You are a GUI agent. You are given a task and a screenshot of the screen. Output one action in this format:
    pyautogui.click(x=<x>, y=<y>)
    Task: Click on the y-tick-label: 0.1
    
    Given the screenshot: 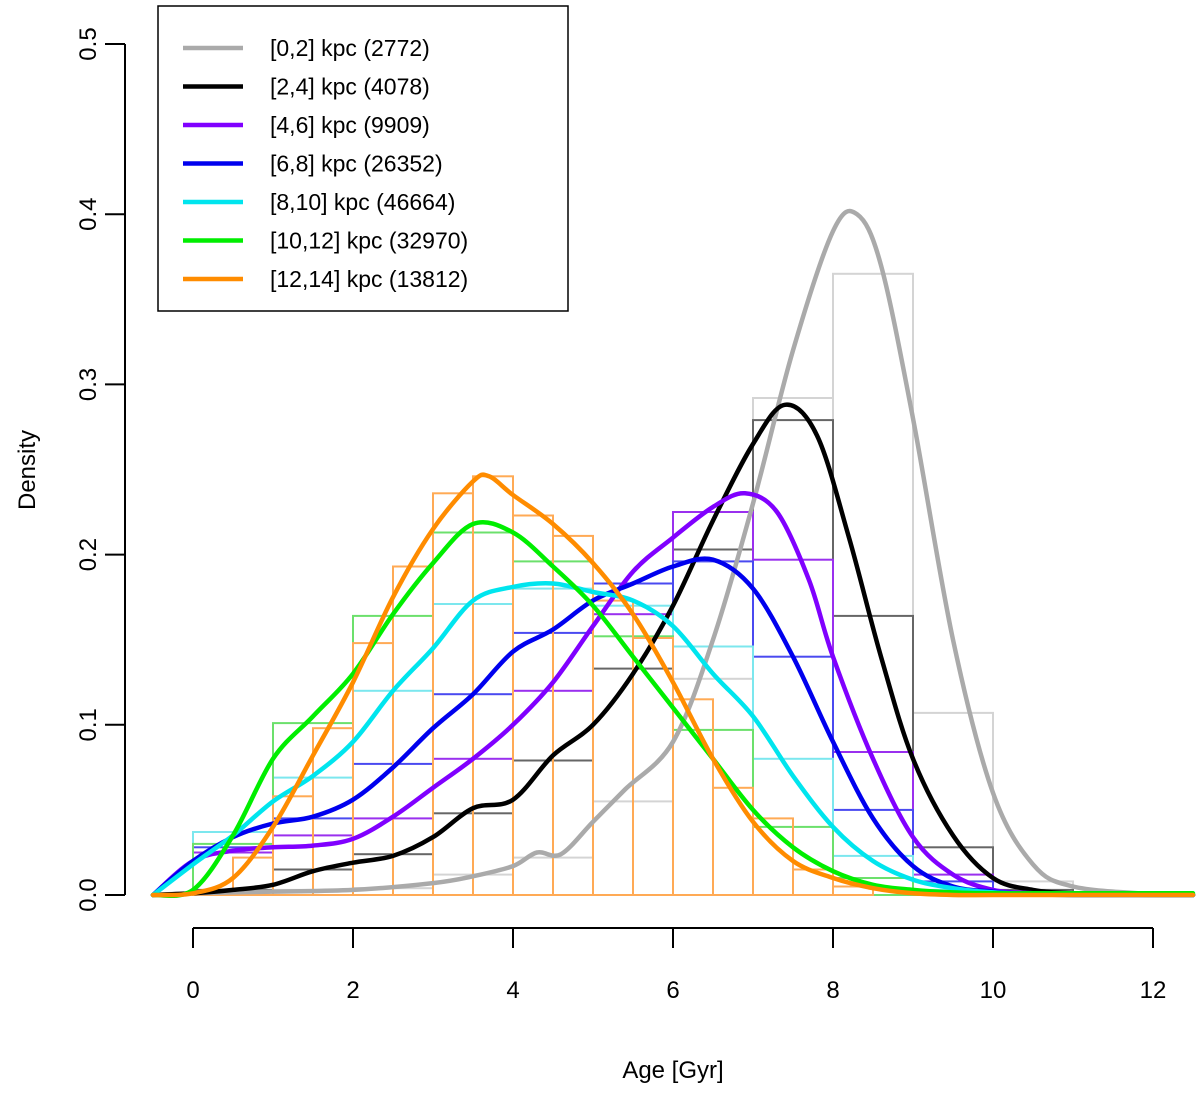 What is the action you would take?
    pyautogui.click(x=88, y=724)
    